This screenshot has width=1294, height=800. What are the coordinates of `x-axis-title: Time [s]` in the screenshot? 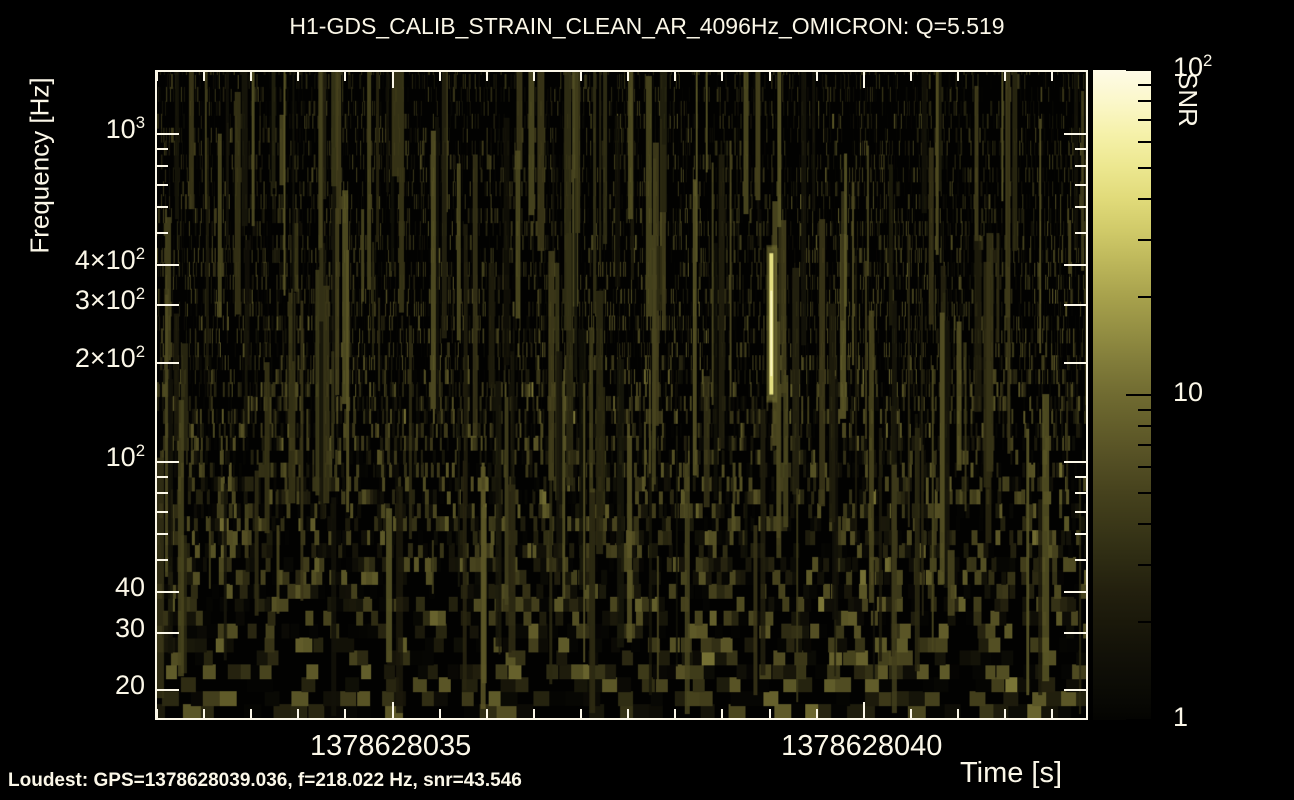 It's located at (1011, 773).